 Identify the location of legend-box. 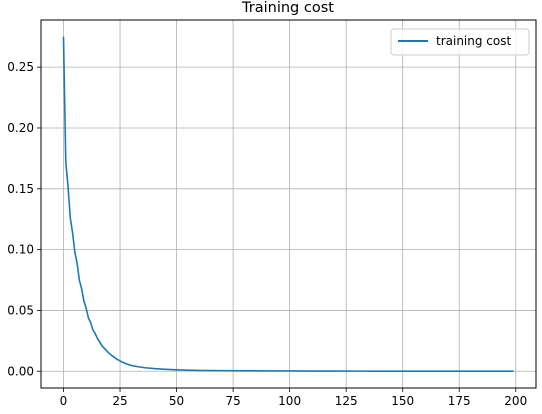
(460, 42).